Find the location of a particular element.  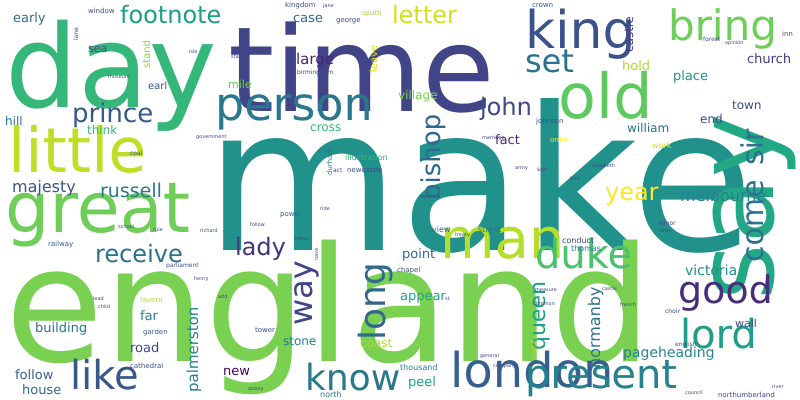

cloud-word: fact is located at coordinates (507, 140).